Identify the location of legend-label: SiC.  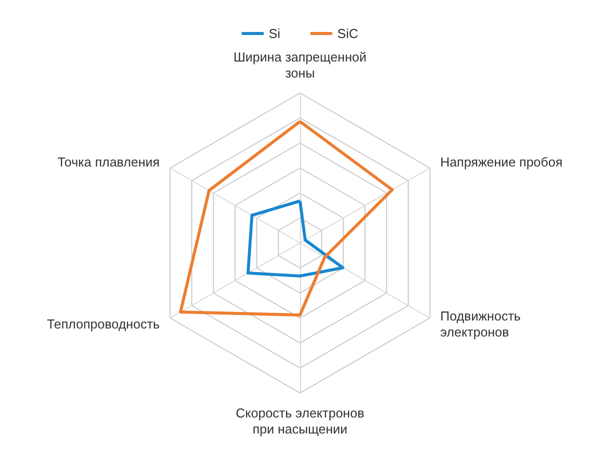
(347, 33).